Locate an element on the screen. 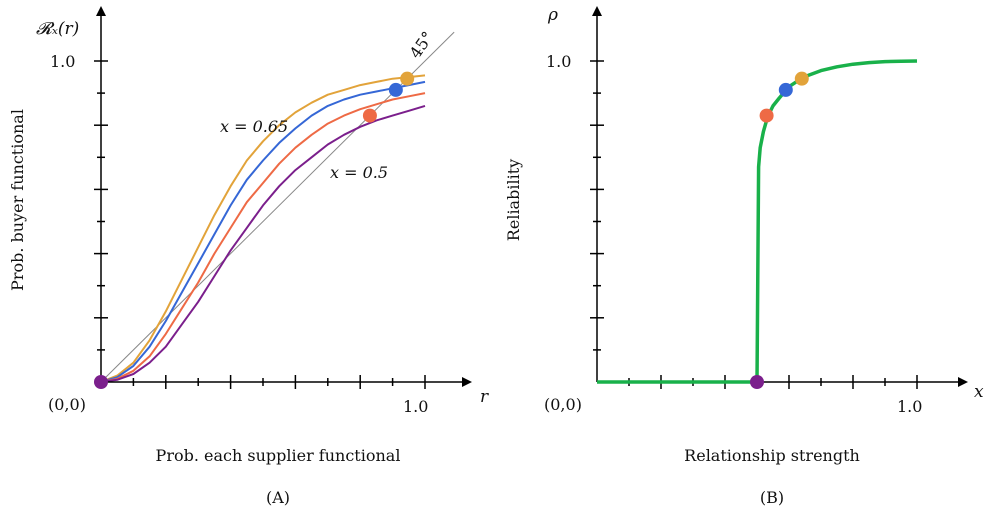  panel-b-x-tick-label: 1.0 is located at coordinates (909, 406).